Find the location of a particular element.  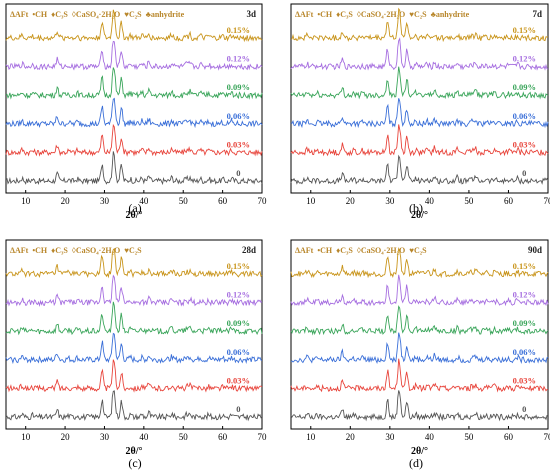

panel-caption: (c) is located at coordinates (134, 463).